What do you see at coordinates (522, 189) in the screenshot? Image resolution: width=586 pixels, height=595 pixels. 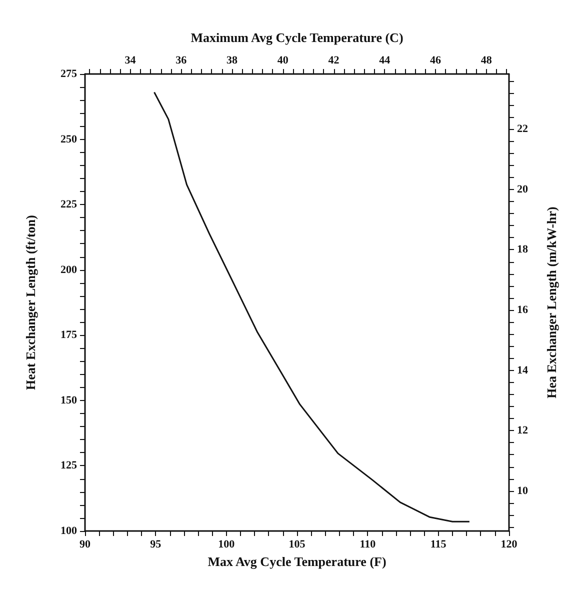 I see `y2-tick-label: 20` at bounding box center [522, 189].